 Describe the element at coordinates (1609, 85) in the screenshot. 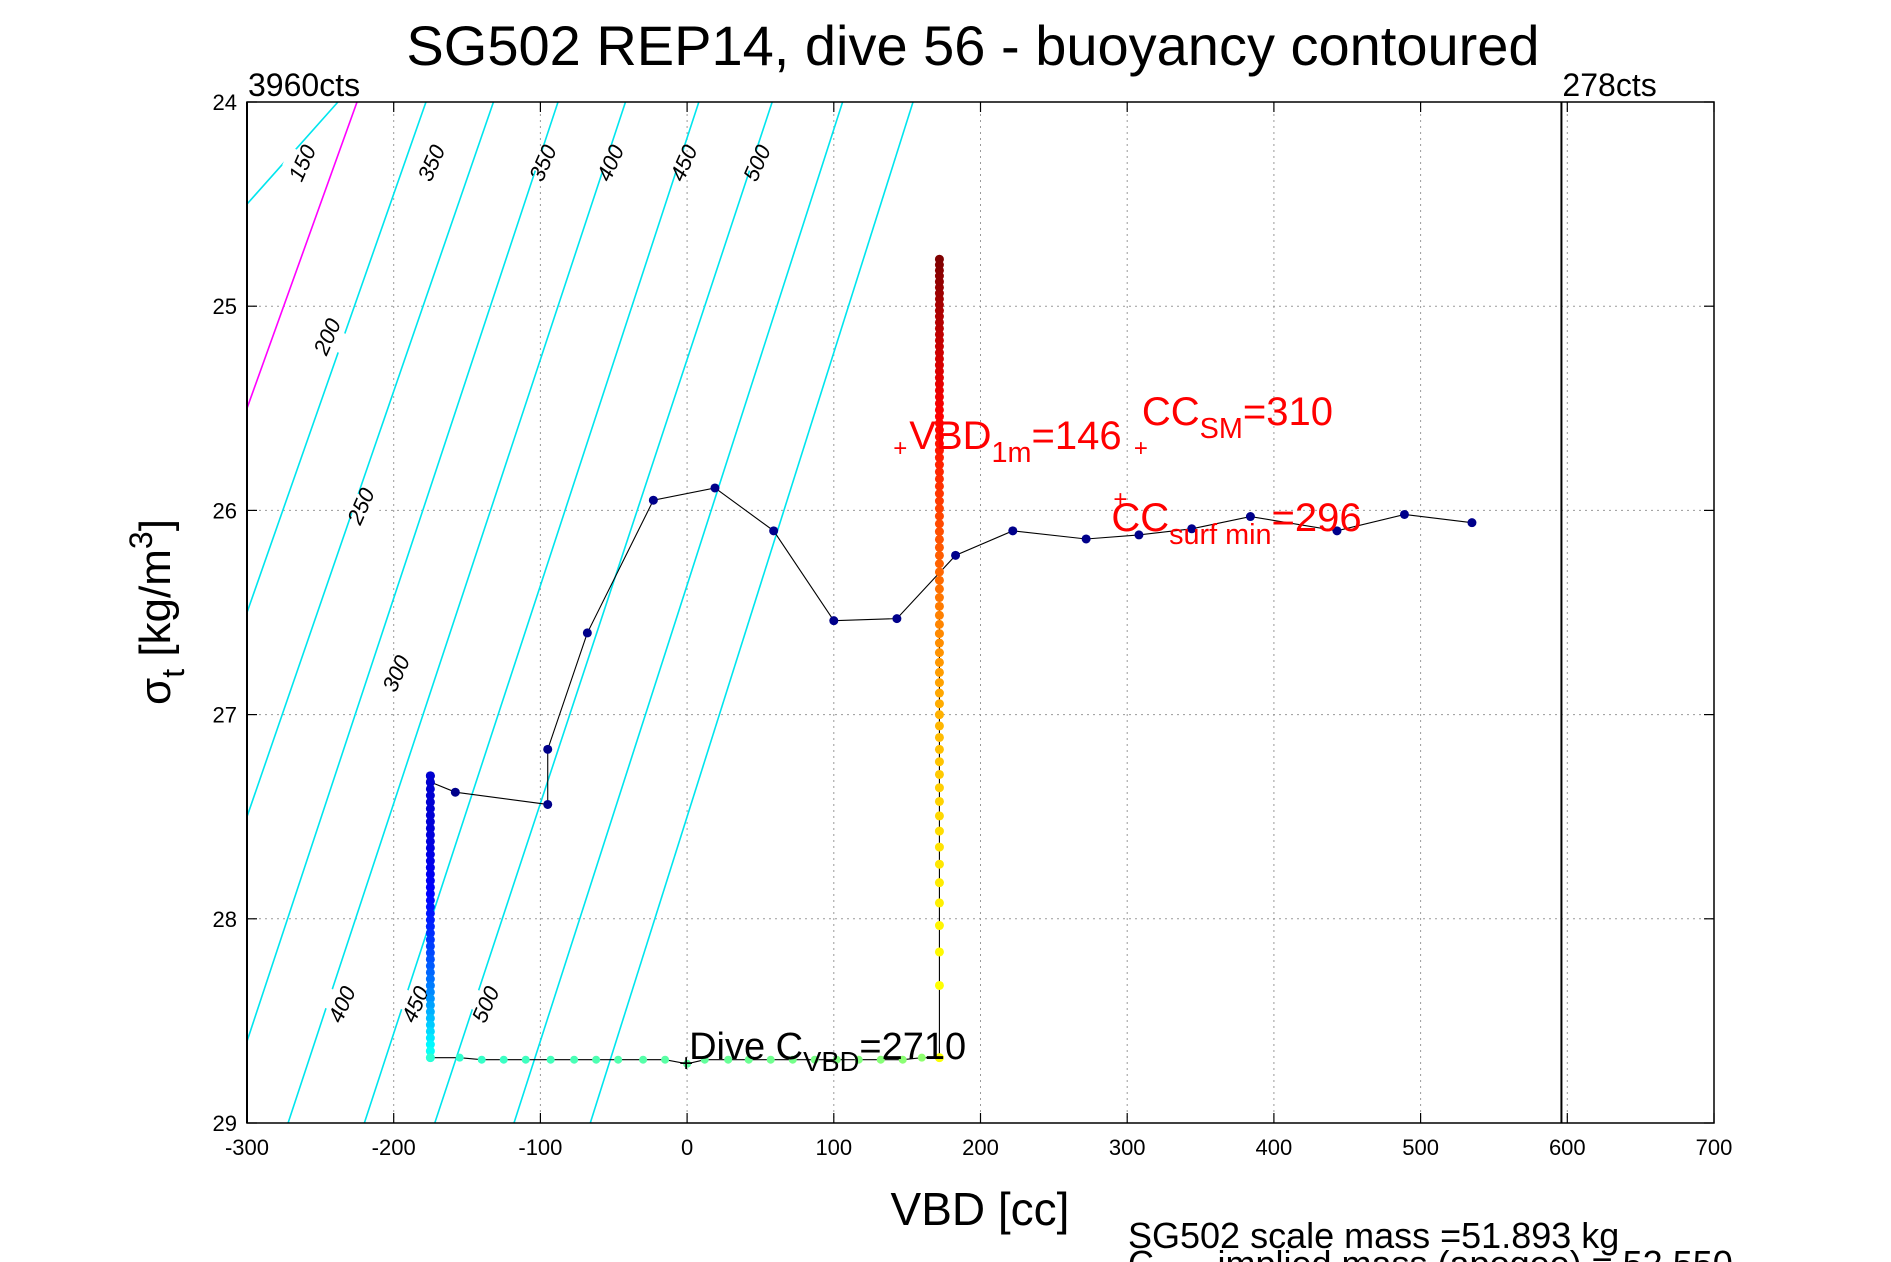

I see `limit-label: 278cts` at that location.